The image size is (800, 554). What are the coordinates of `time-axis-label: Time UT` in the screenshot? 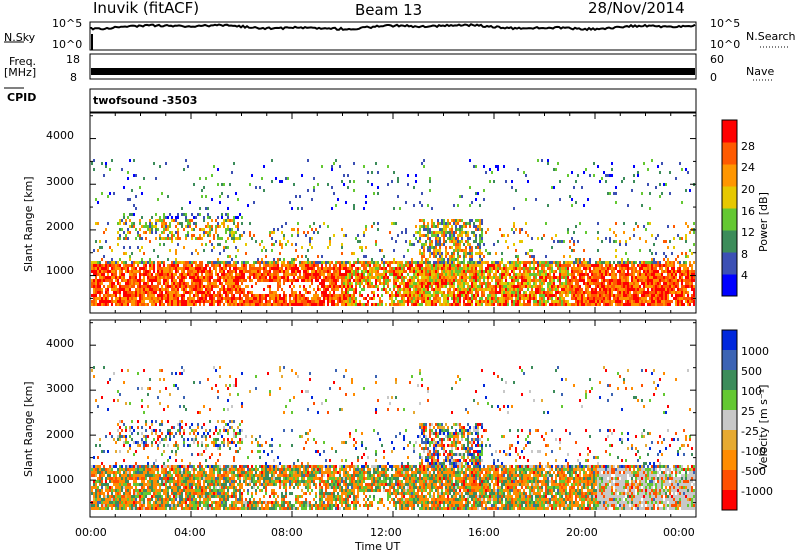 It's located at (378, 546).